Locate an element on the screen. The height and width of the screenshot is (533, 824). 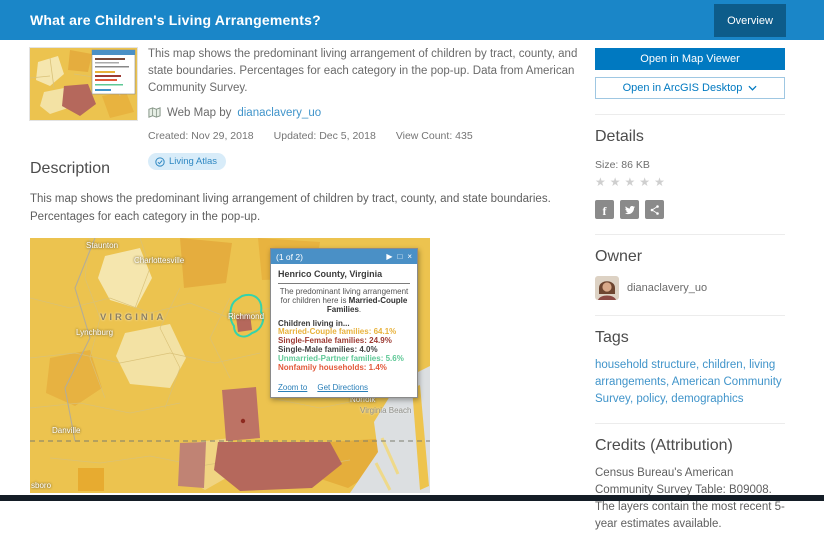
living-atlas-label: Living Atlas is located at coordinates (193, 161).